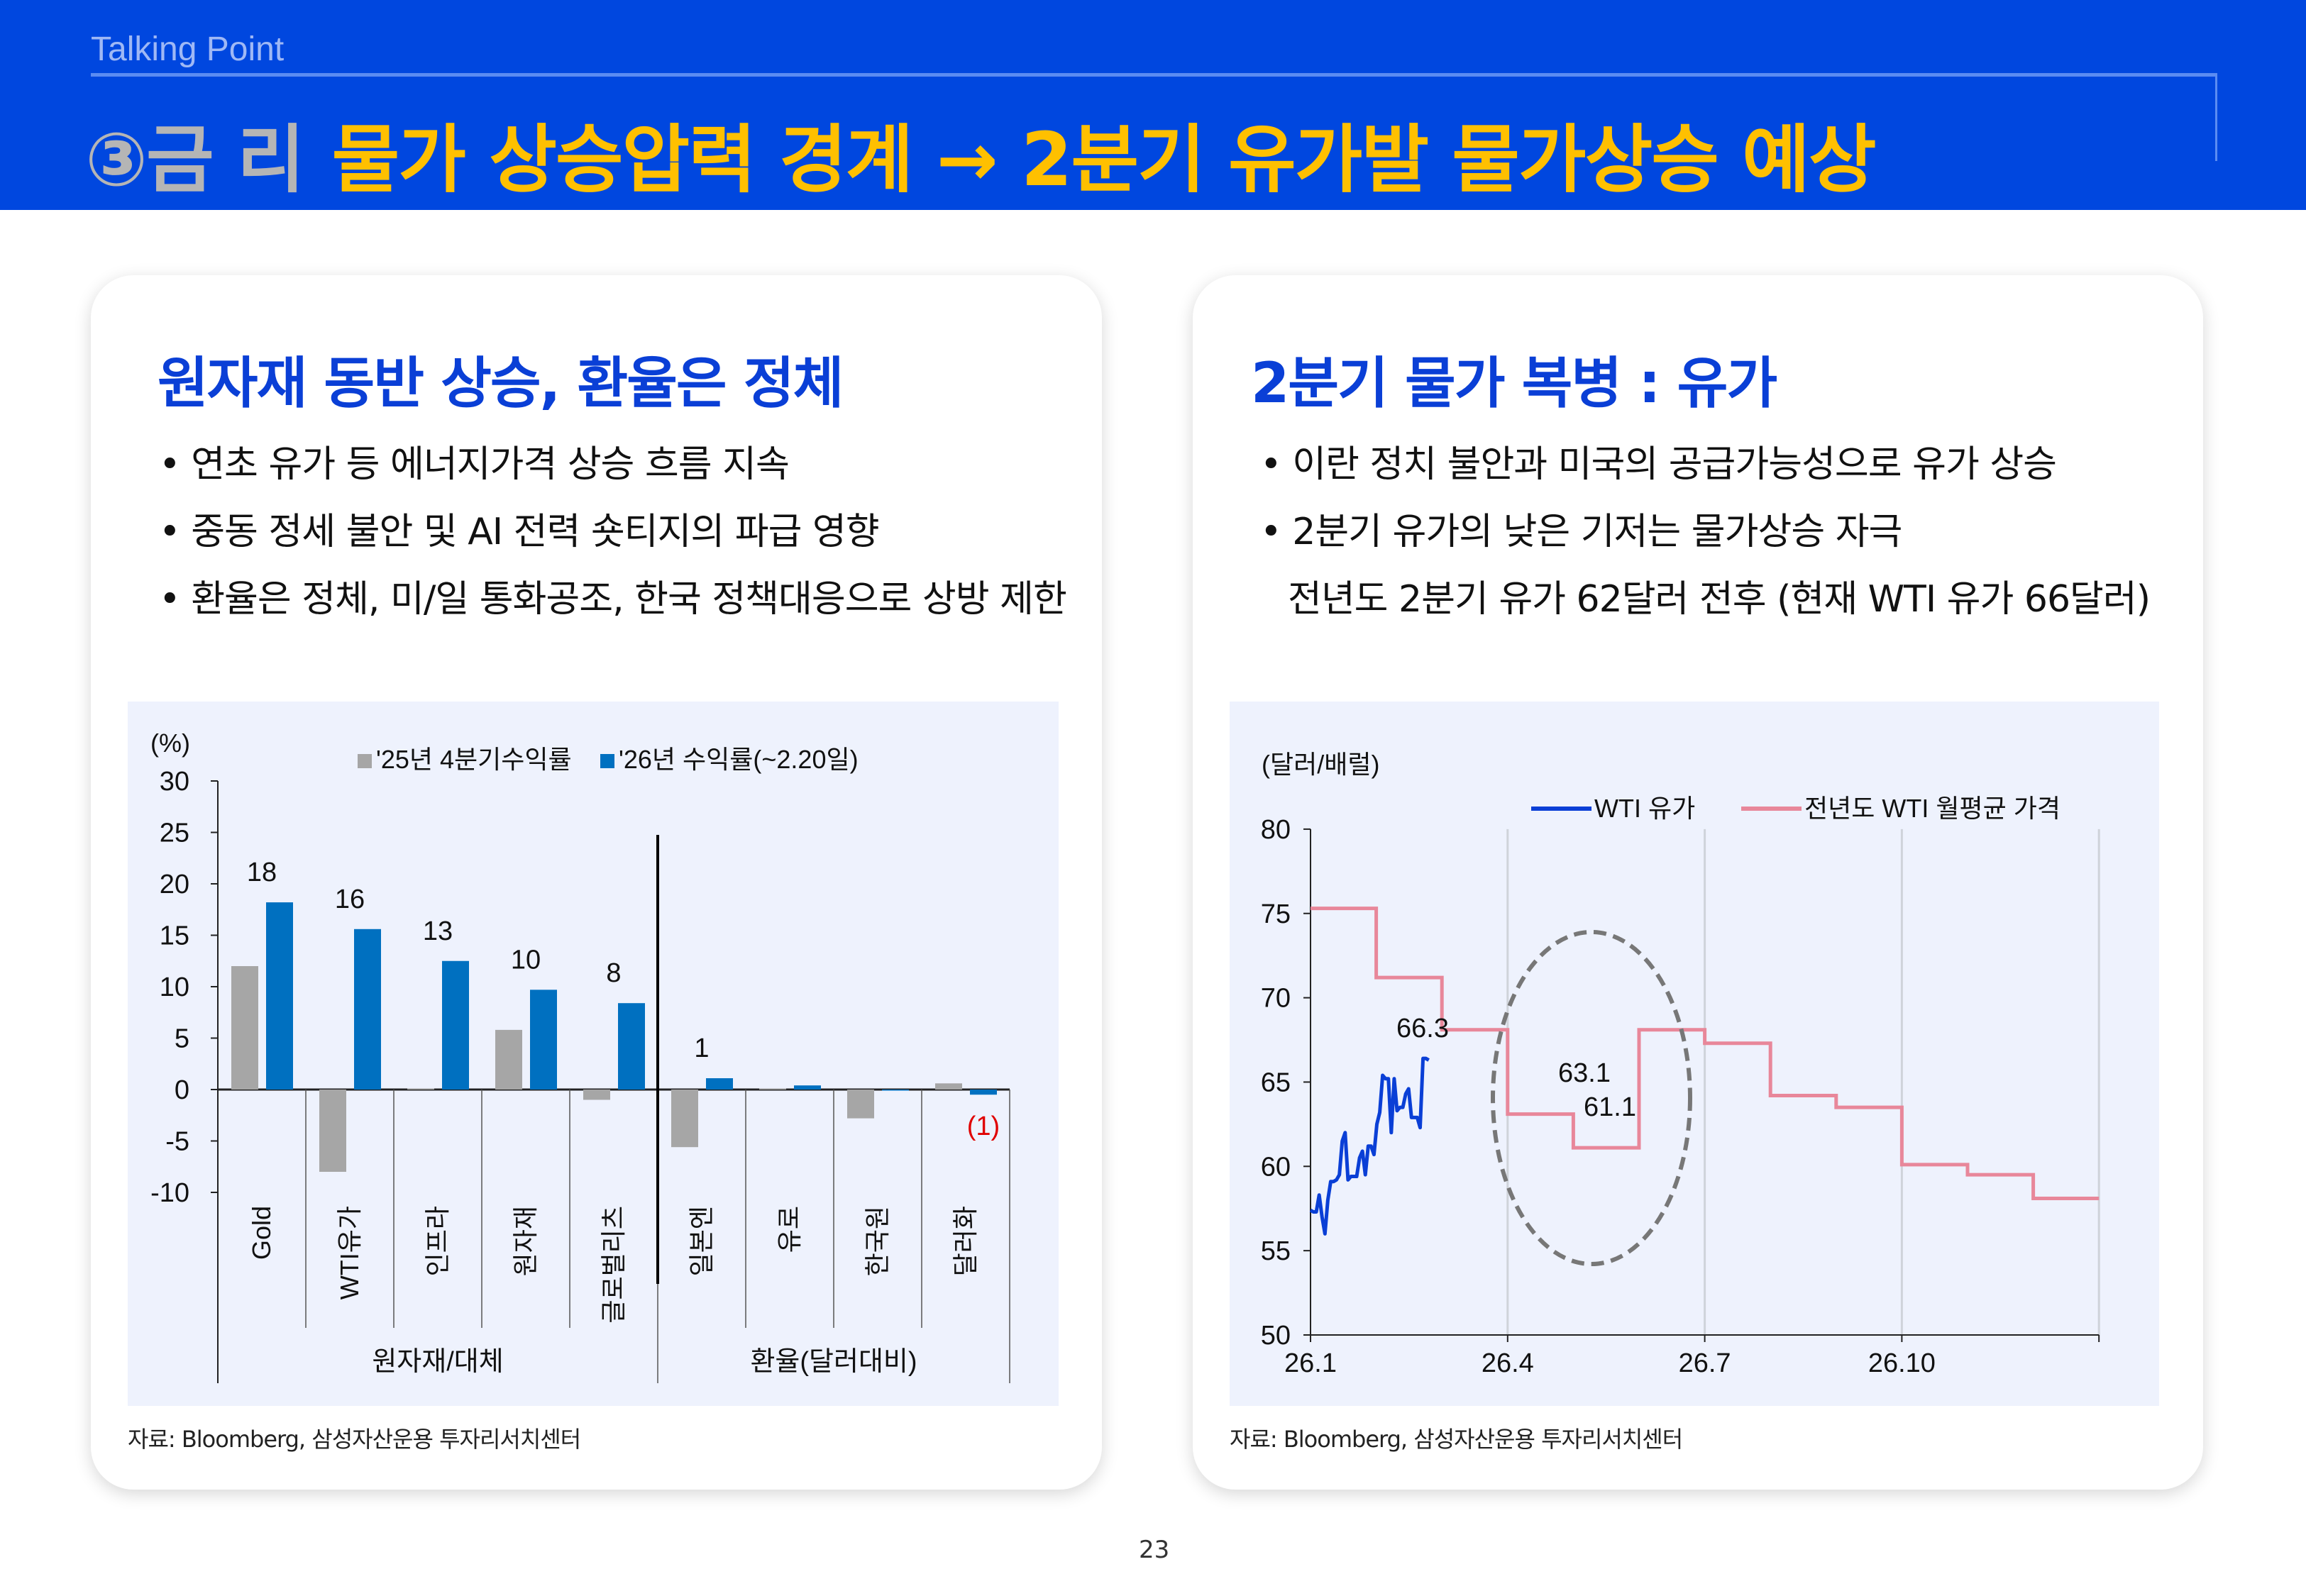 Image resolution: width=2306 pixels, height=1596 pixels. What do you see at coordinates (525, 1241) in the screenshot?
I see `category-label: 원자재` at bounding box center [525, 1241].